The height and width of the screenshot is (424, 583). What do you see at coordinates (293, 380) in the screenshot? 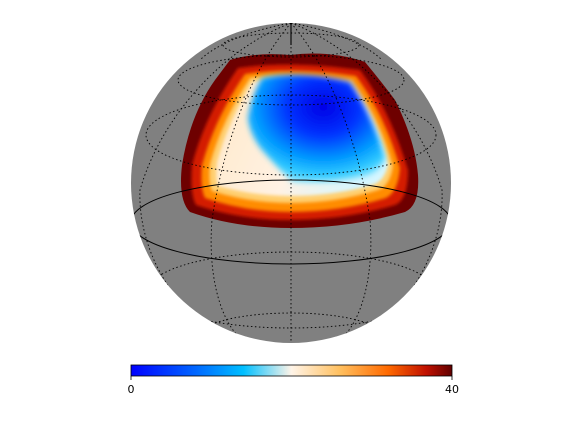
I see `colorbar: 0 40` at bounding box center [293, 380].